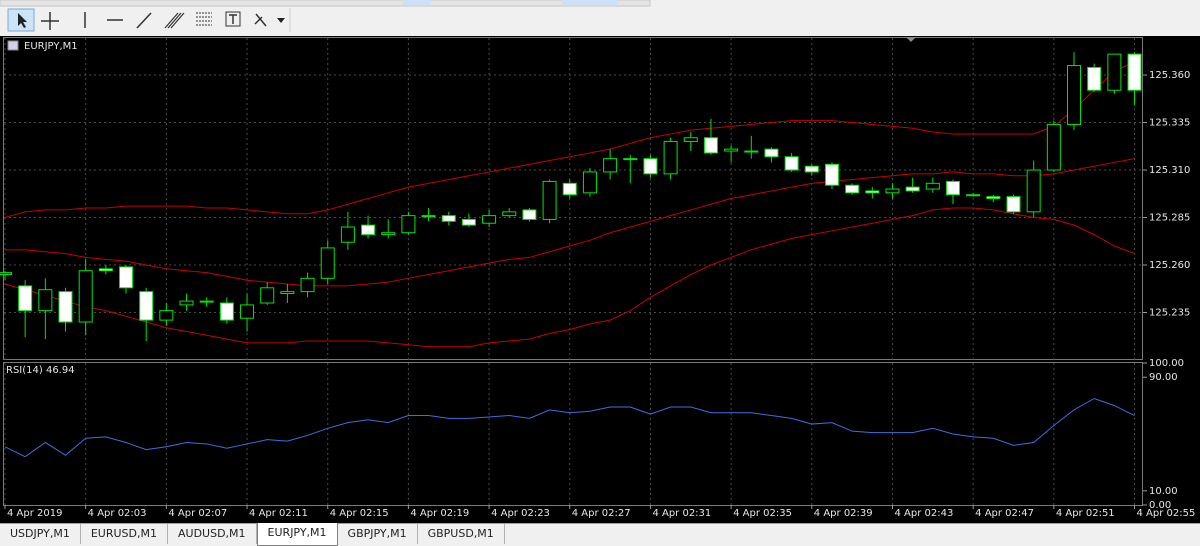 This screenshot has height=546, width=1200. What do you see at coordinates (174, 20) in the screenshot?
I see `channel-tool` at bounding box center [174, 20].